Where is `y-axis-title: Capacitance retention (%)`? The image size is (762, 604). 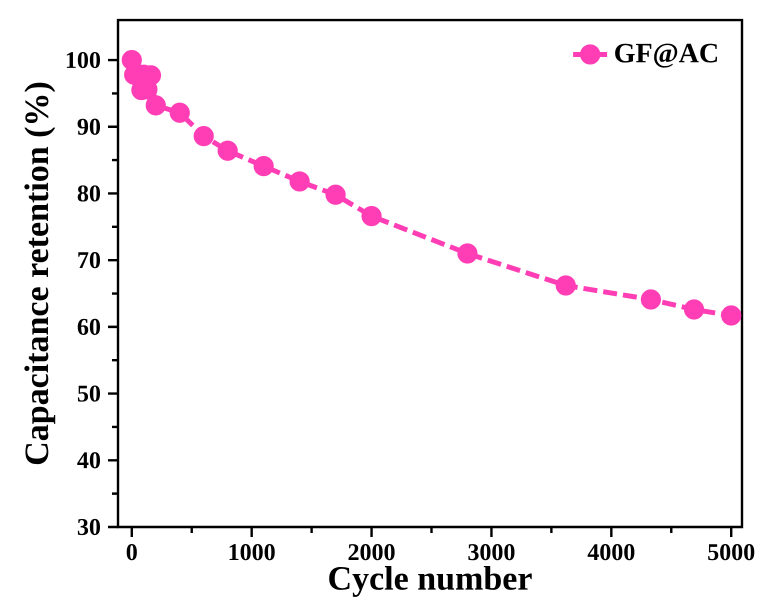
y-axis-title: Capacitance retention (%) is located at coordinates (40, 273).